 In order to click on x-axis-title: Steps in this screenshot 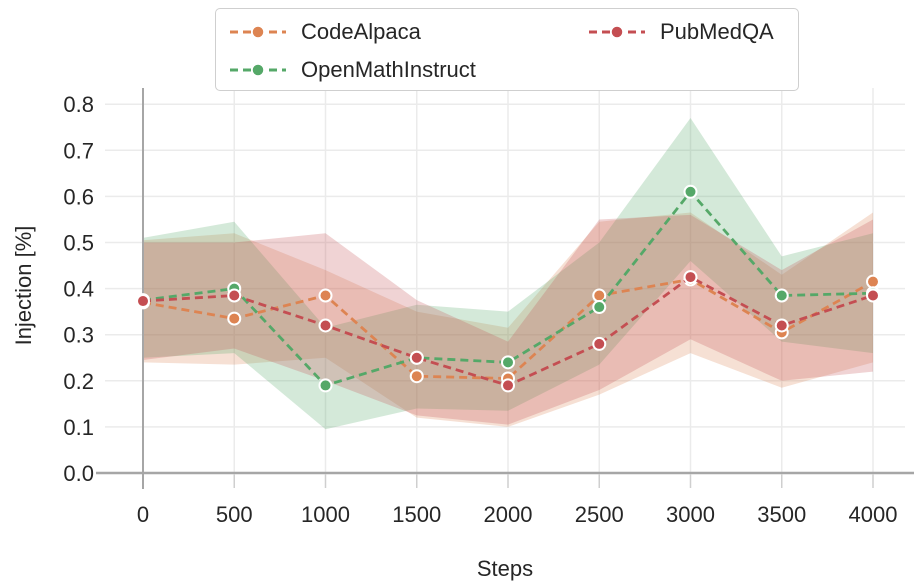, I will do `click(505, 568)`.